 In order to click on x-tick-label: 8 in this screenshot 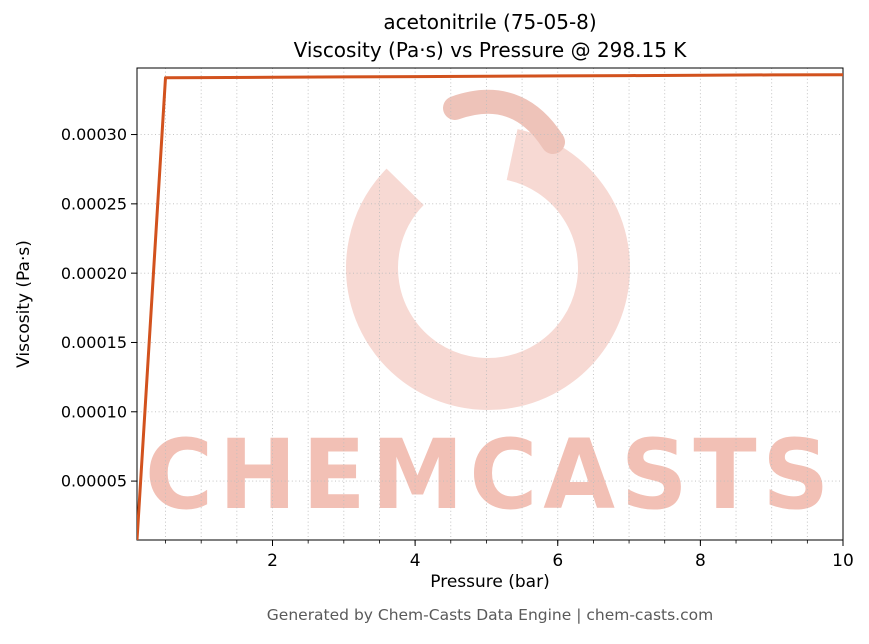, I will do `click(700, 561)`.